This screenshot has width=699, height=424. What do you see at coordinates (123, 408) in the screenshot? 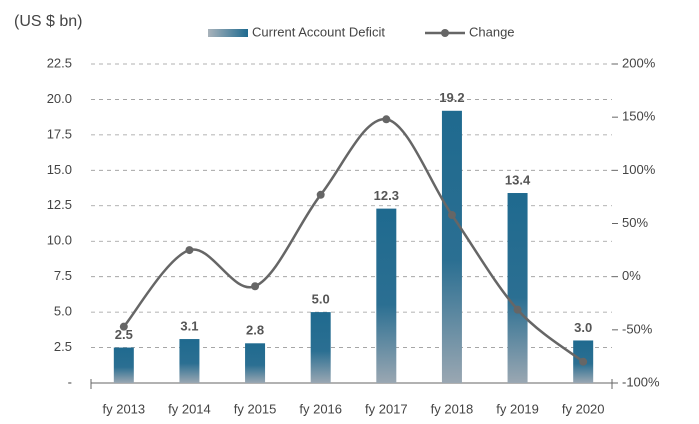
I see `x-tick-label: fy 2013` at bounding box center [123, 408].